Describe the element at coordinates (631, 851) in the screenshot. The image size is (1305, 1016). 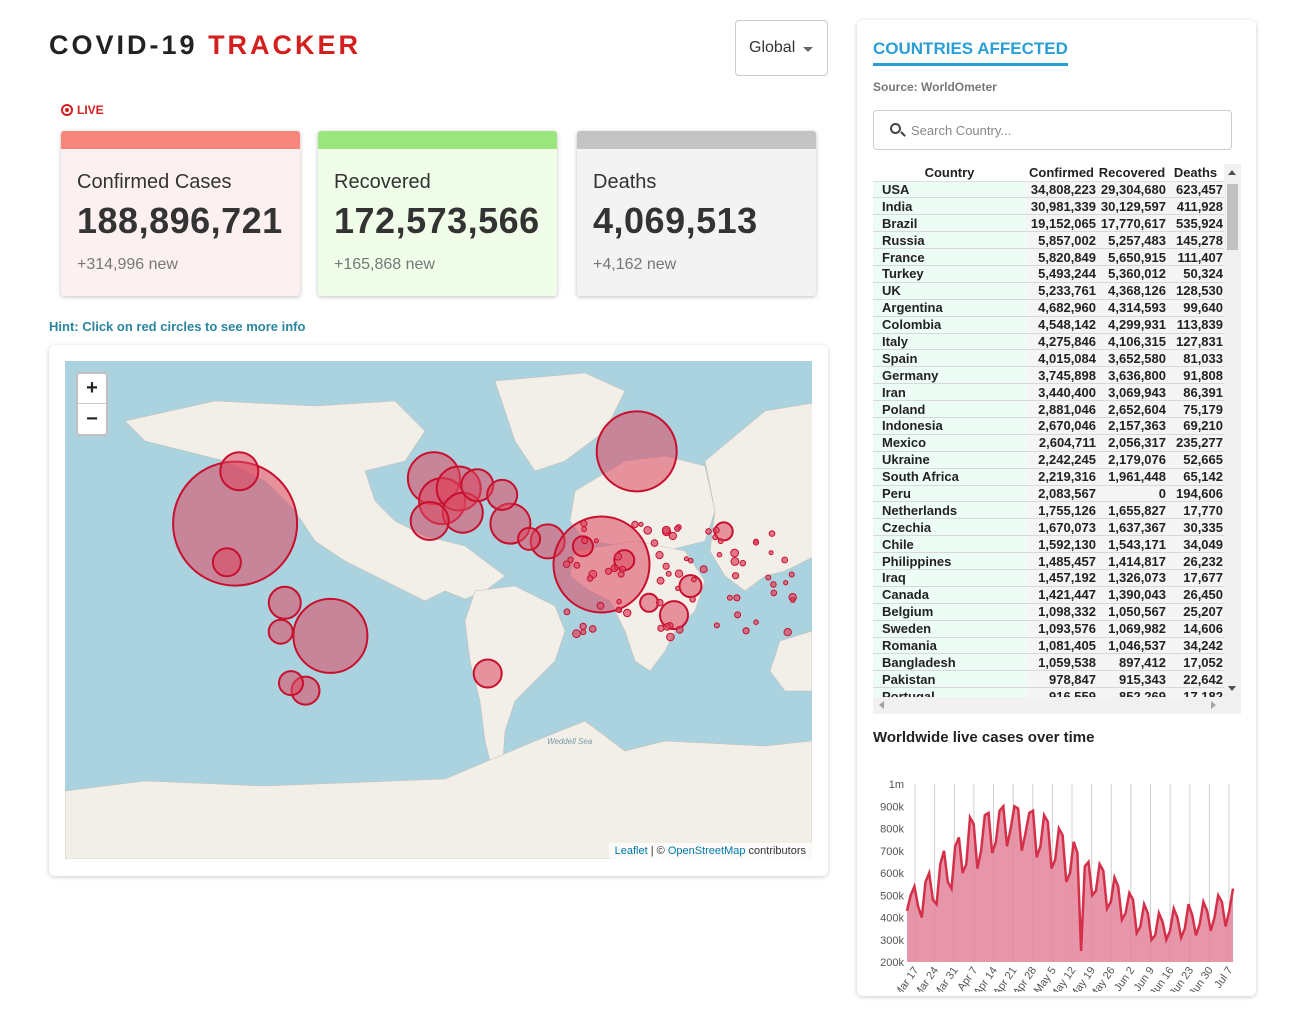
I see `leaflet-link: Leaflet` at that location.